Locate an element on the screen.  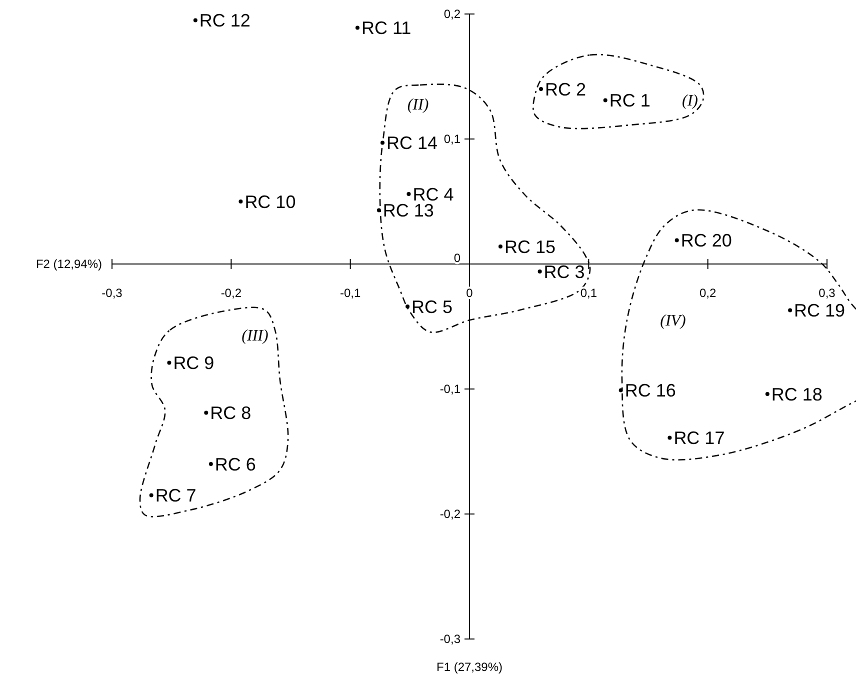
data-label: RC 12 is located at coordinates (224, 20).